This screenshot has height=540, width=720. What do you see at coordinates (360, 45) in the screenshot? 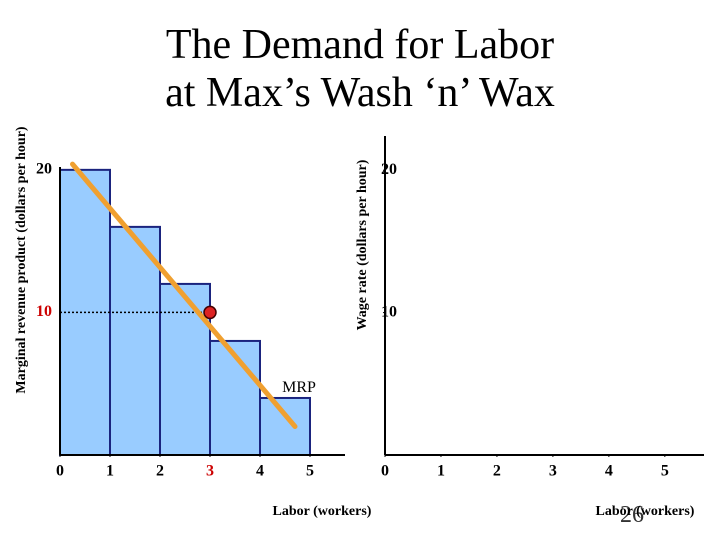
I see `title-line-1: The Demand for Labor` at bounding box center [360, 45].